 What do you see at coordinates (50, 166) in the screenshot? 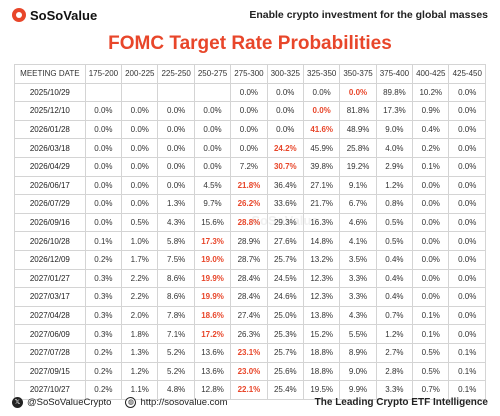
I see `meeting-date-cell: 2026/04/29` at bounding box center [50, 166].